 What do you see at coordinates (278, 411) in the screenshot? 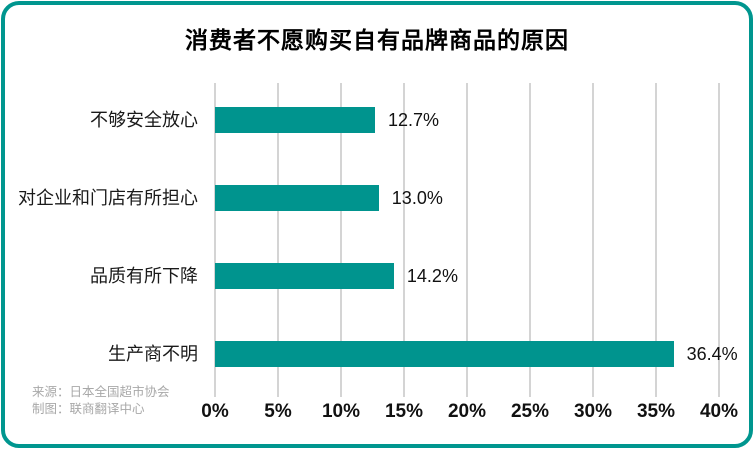
I see `x-tick-label: 5%` at bounding box center [278, 411].